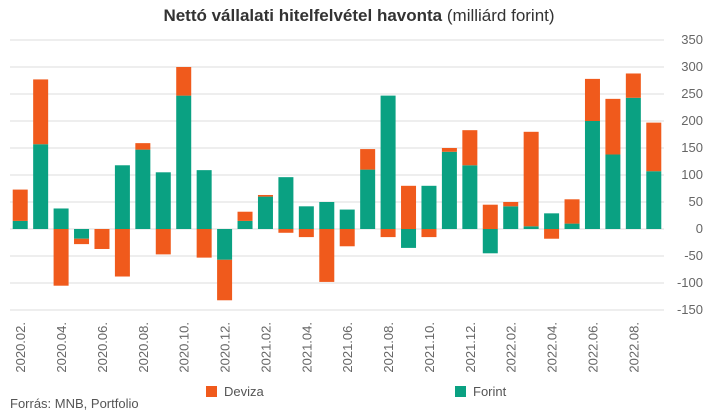 This screenshot has width=718, height=415. What do you see at coordinates (388, 347) in the screenshot?
I see `x-tick-label: 2021.08.` at bounding box center [388, 347].